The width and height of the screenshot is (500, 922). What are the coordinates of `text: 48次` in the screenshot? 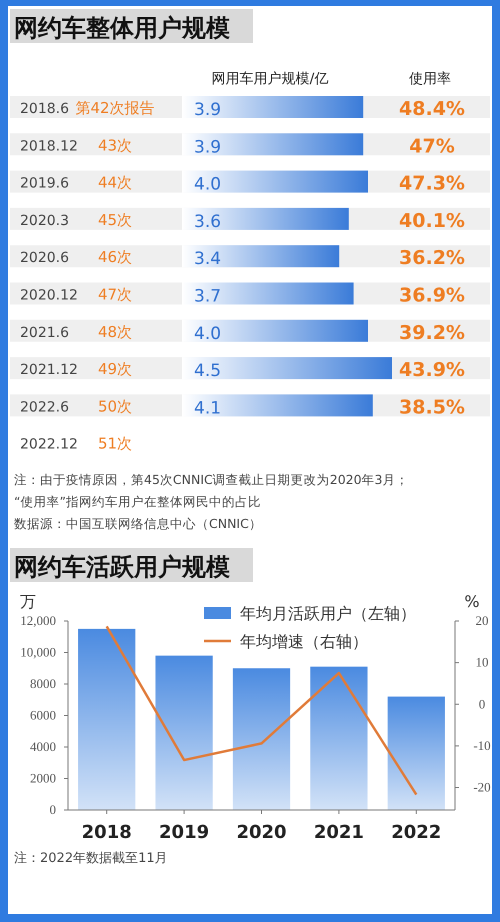 It's located at (115, 331).